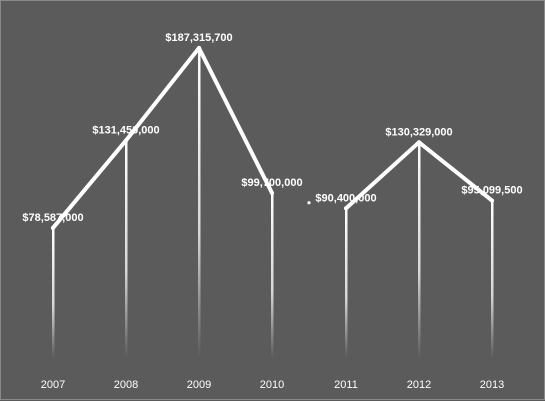 The width and height of the screenshot is (545, 401). I want to click on line-segment-2011-2012, so click(382, 175).